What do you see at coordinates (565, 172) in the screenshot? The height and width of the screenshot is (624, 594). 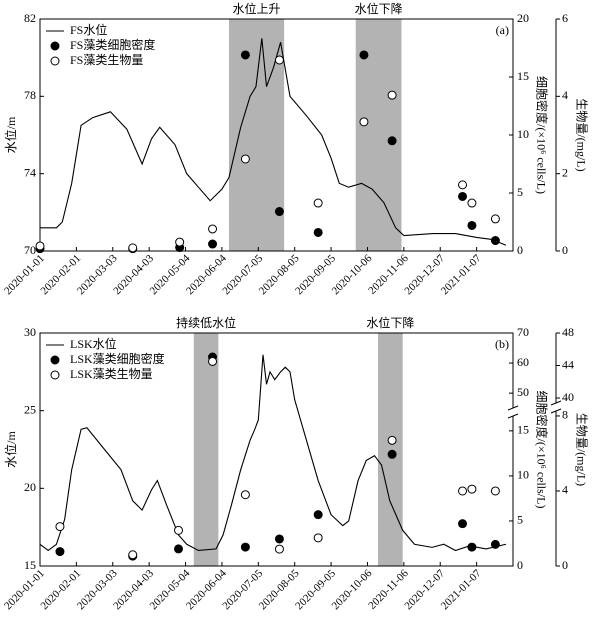 I see `y3-tick-label: 2` at bounding box center [565, 172].